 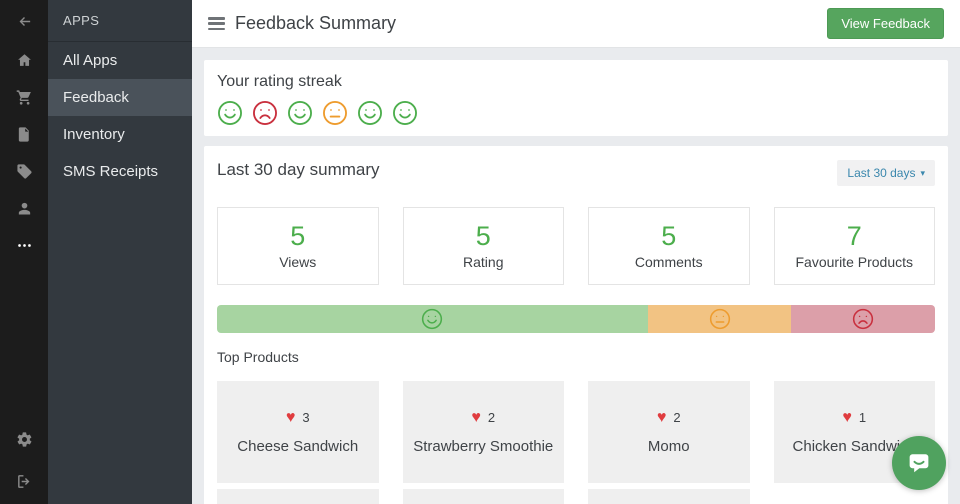 What do you see at coordinates (922, 172) in the screenshot?
I see `caret-down-icon: ▾` at bounding box center [922, 172].